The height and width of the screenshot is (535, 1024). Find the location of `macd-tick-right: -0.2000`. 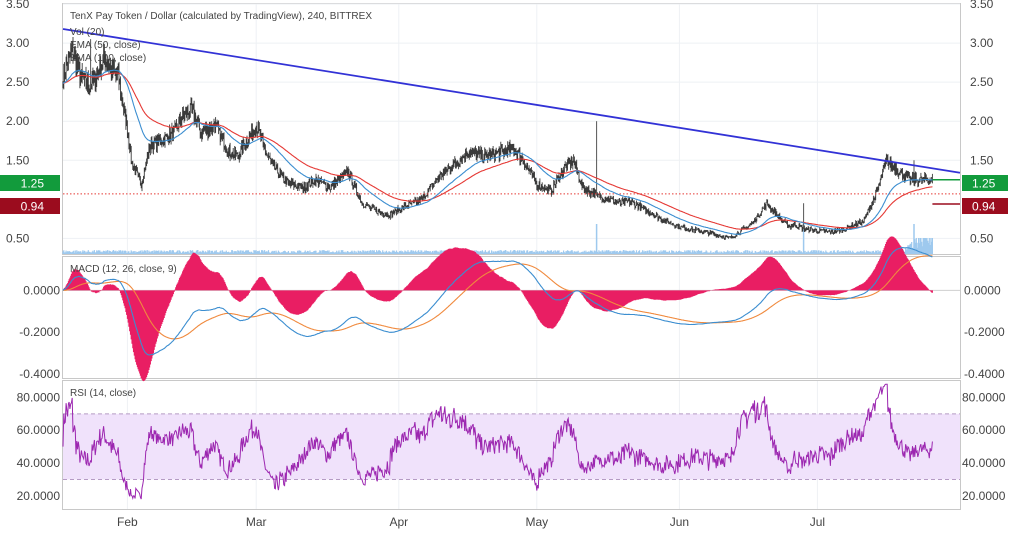

macd-tick-right: -0.2000 is located at coordinates (984, 332).